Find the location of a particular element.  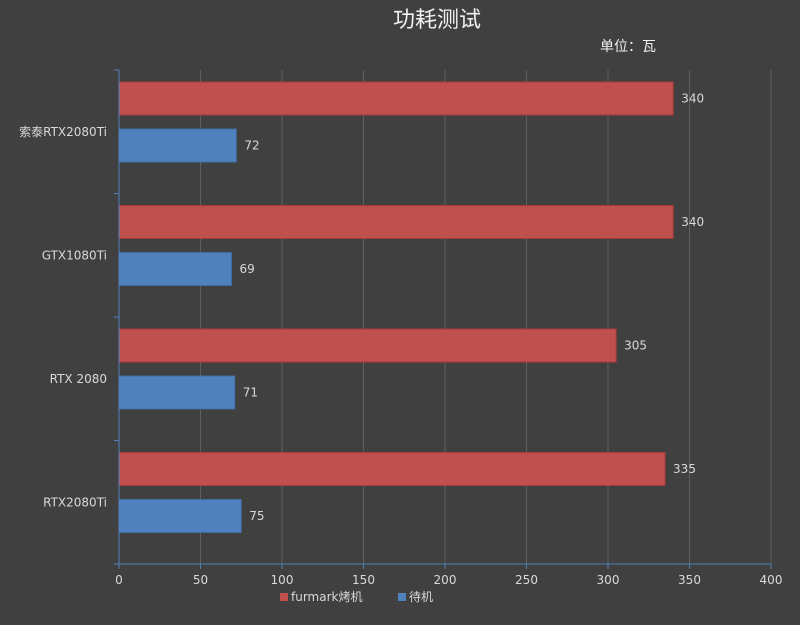

x-tick-label: 200 is located at coordinates (445, 580).